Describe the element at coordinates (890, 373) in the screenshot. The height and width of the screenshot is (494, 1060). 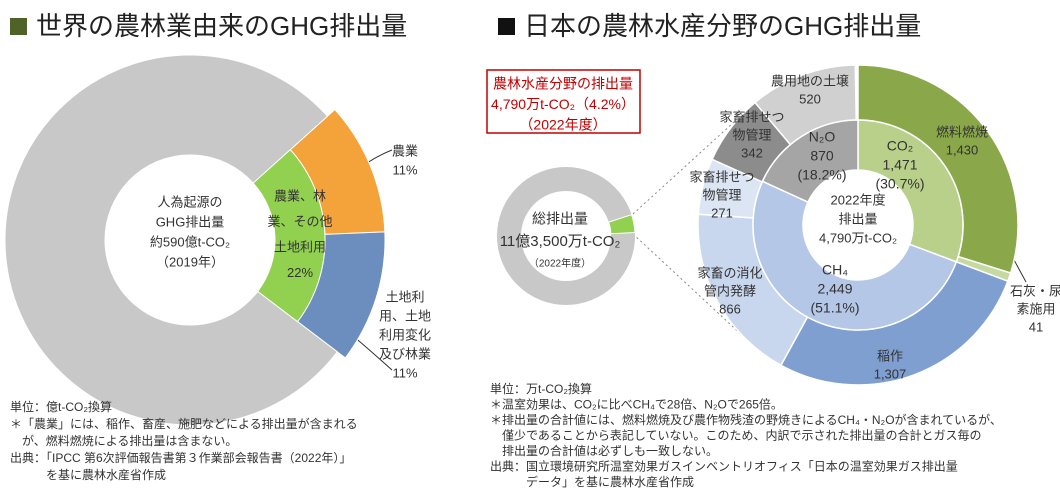
I see `value-label: 1,307` at that location.